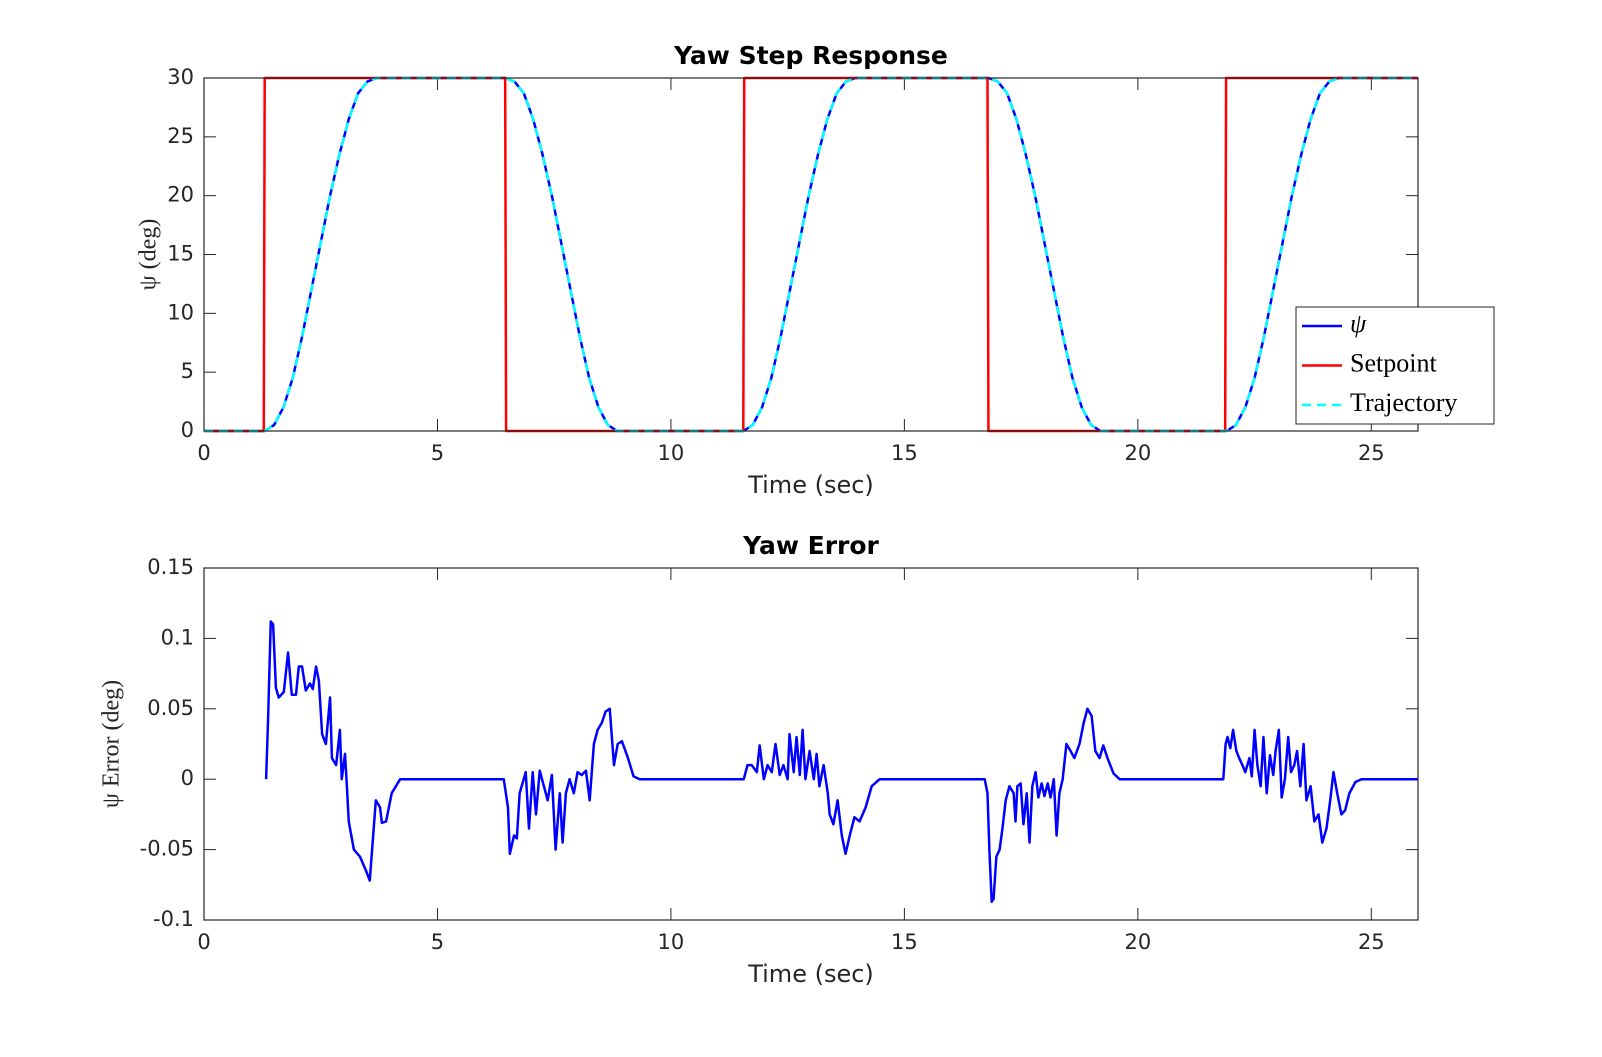 The height and width of the screenshot is (1057, 1602). I want to click on y-tick-label: 15, so click(180, 254).